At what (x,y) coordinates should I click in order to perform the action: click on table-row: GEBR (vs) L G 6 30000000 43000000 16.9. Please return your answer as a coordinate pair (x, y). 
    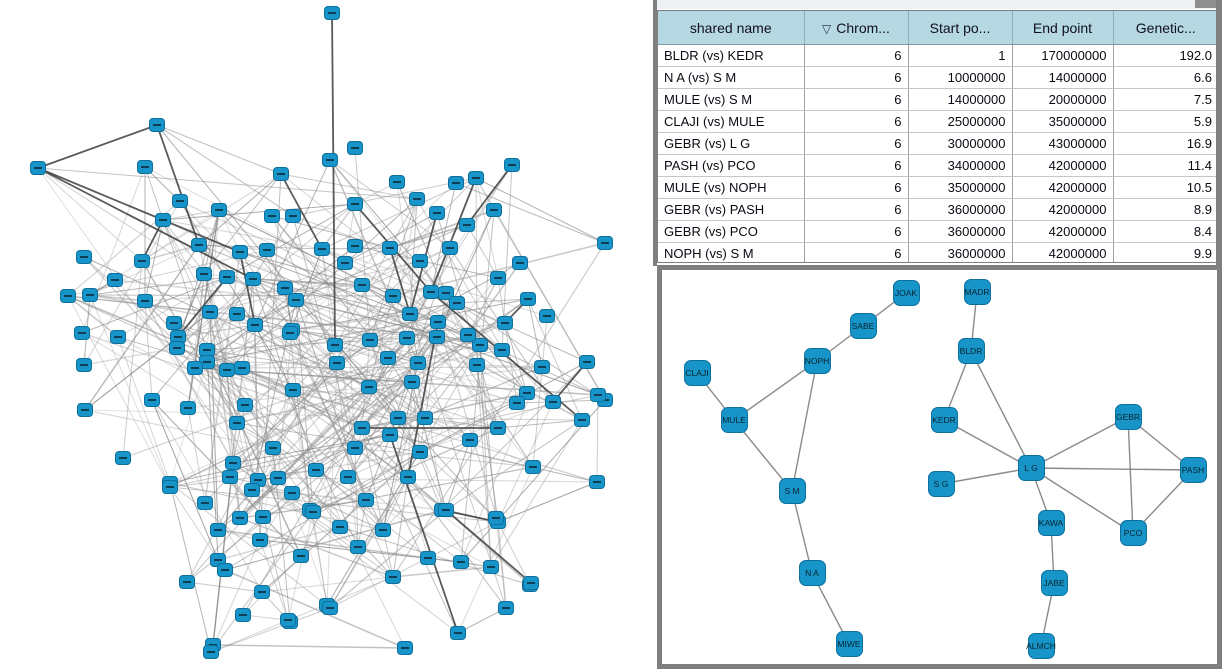
    Looking at the image, I should click on (937, 143).